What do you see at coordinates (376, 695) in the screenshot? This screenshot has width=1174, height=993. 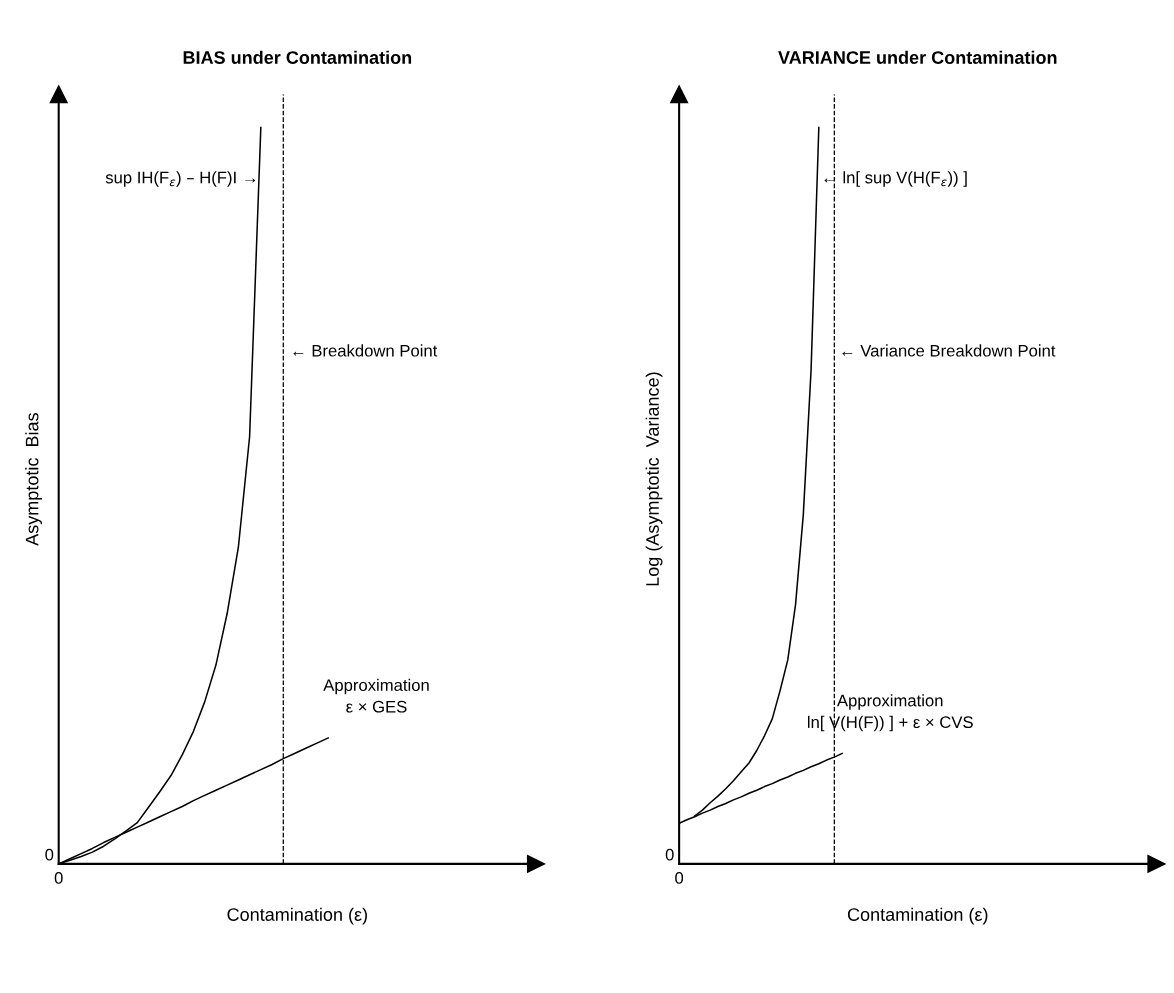 I see `annotation: Approximation ε × GES` at bounding box center [376, 695].